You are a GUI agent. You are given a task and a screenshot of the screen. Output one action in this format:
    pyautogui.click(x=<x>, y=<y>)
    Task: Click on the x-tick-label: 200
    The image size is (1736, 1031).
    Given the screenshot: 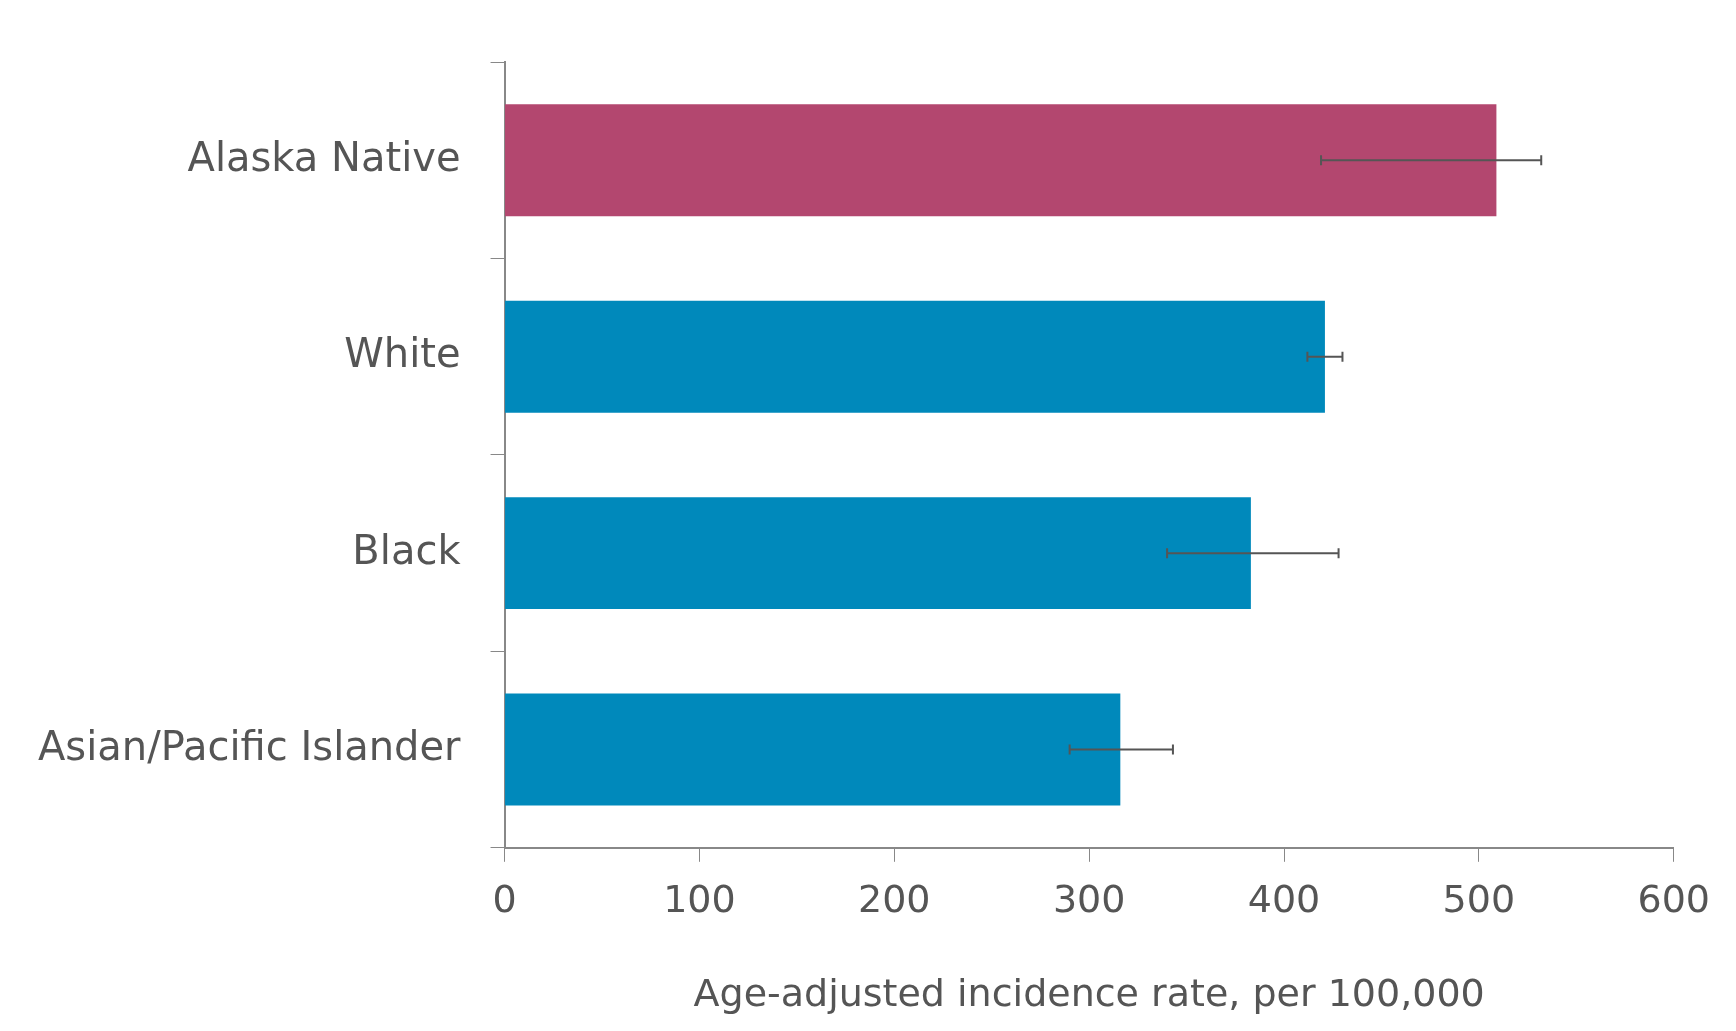 What is the action you would take?
    pyautogui.click(x=894, y=899)
    